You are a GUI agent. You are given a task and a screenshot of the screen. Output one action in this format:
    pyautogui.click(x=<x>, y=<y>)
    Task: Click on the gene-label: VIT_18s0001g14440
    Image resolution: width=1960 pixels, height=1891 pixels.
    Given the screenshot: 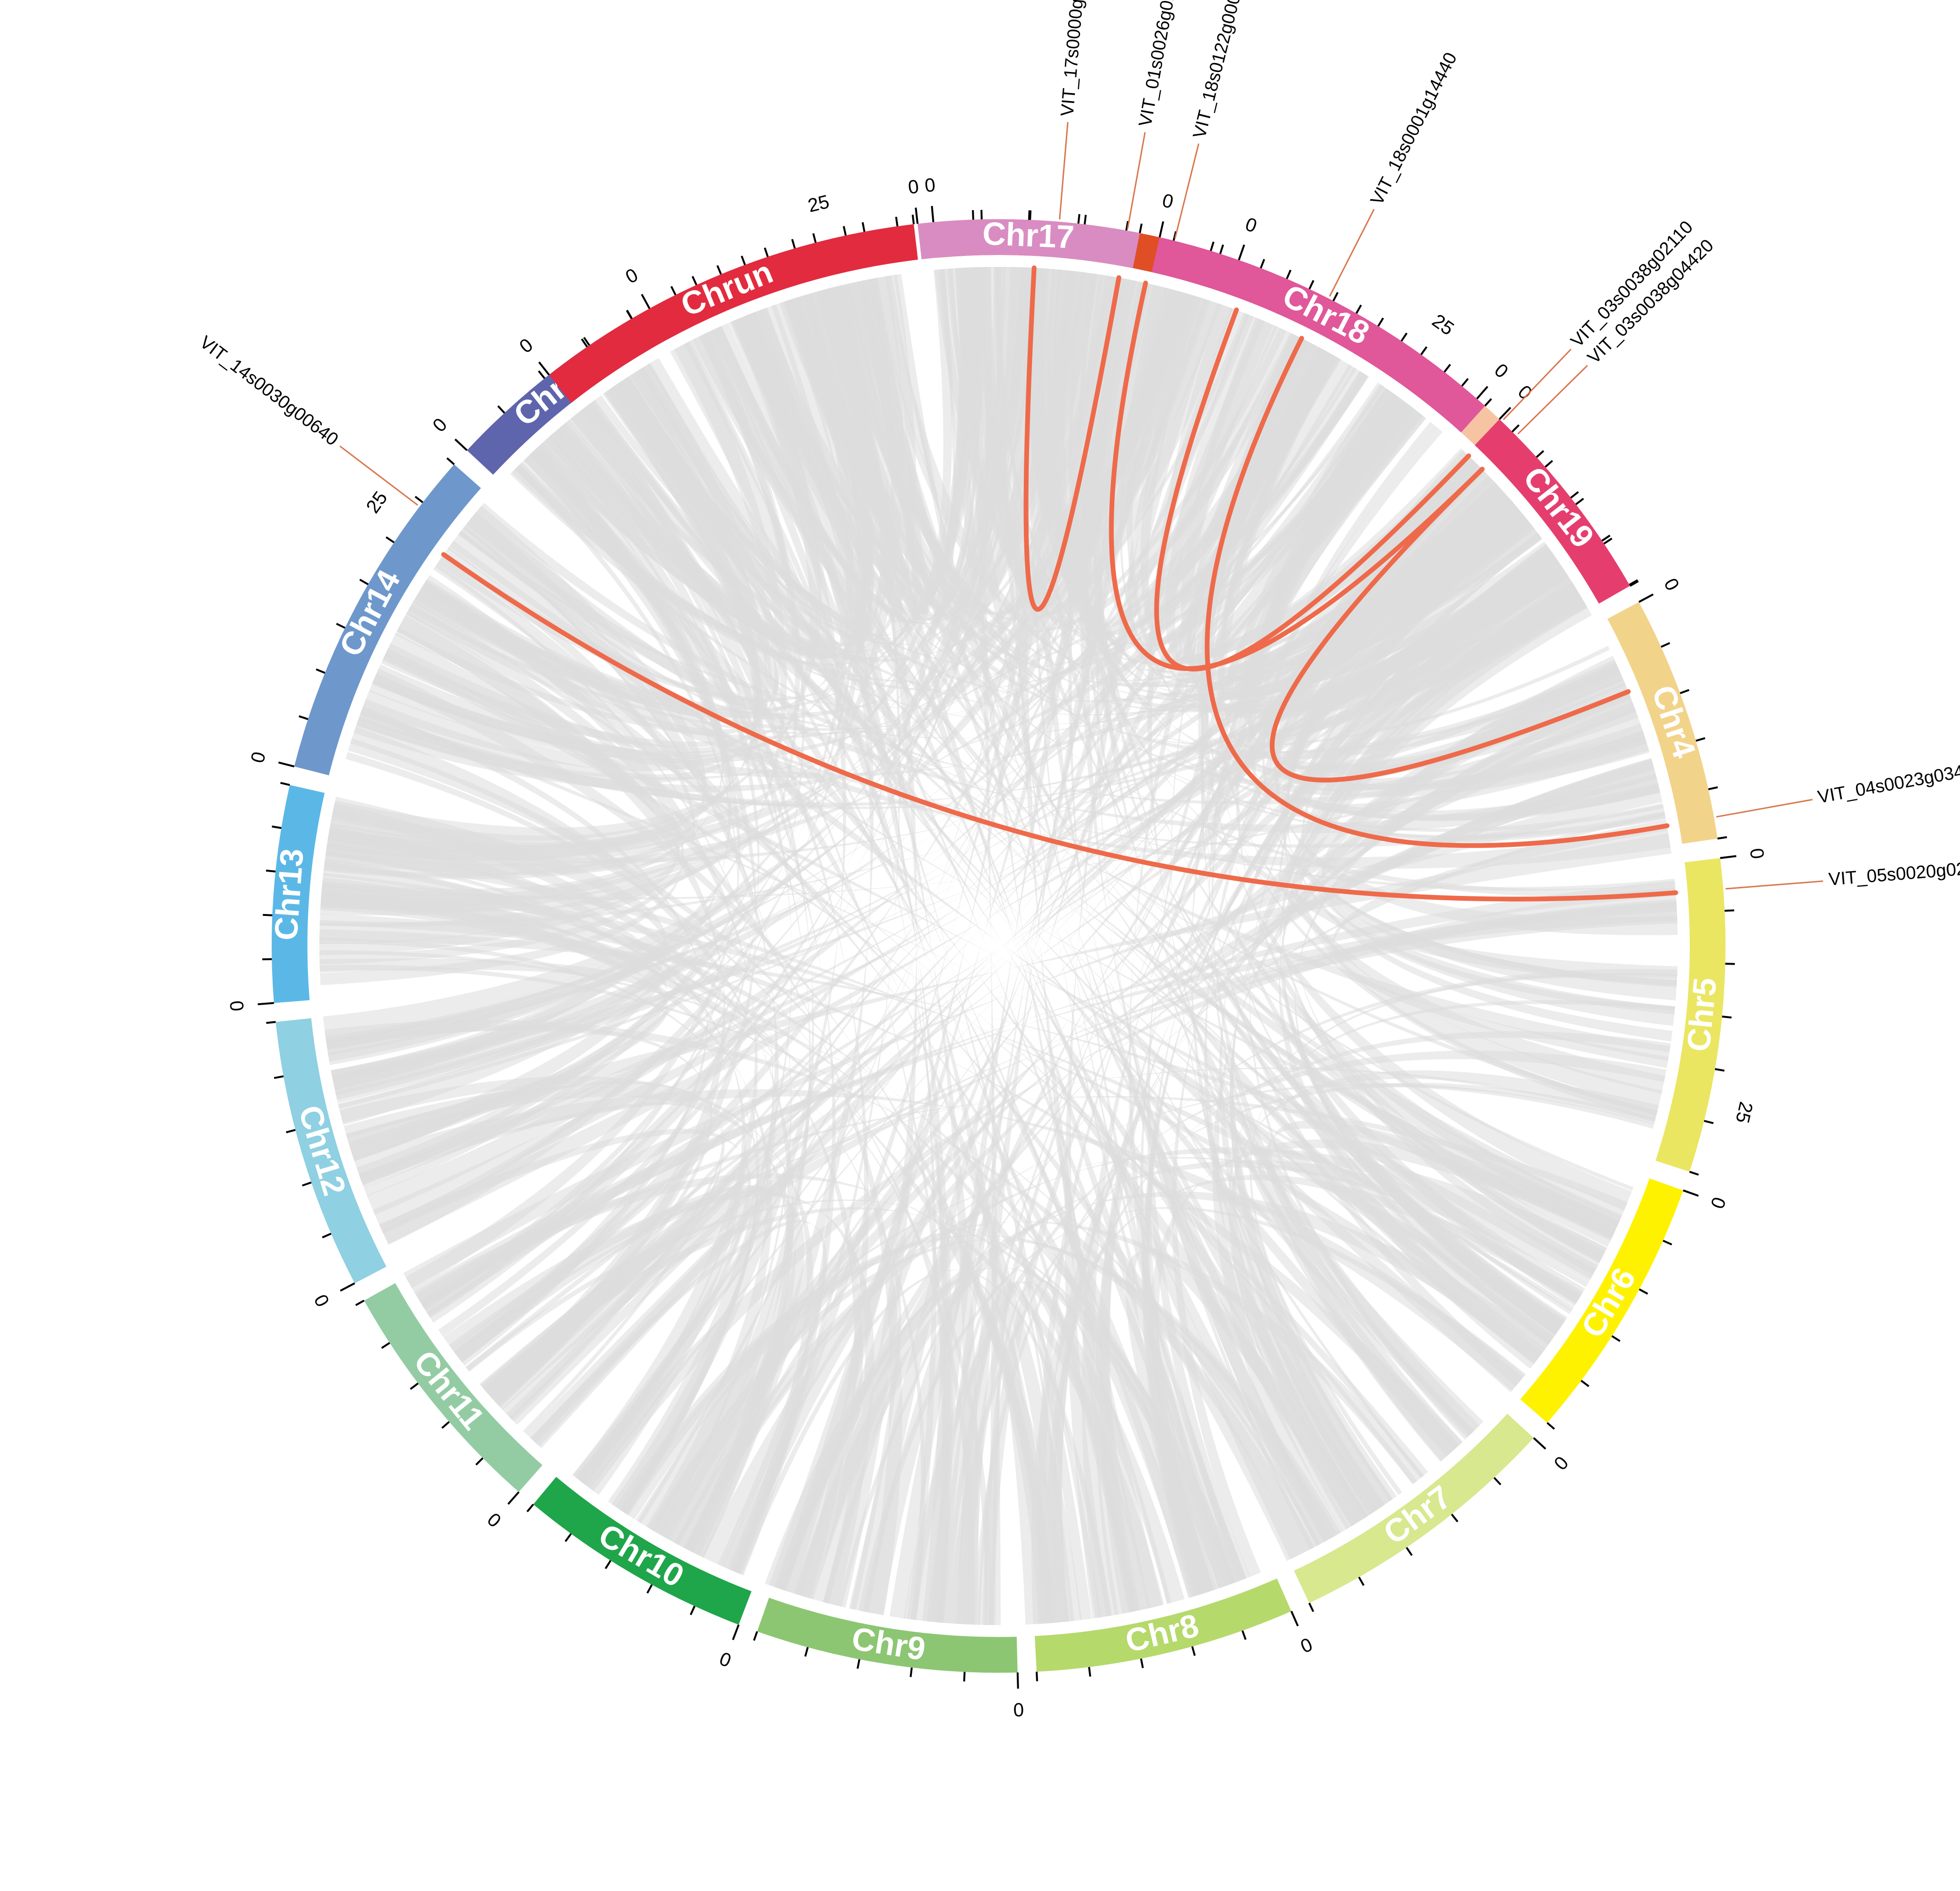 What is the action you would take?
    pyautogui.click(x=1414, y=129)
    